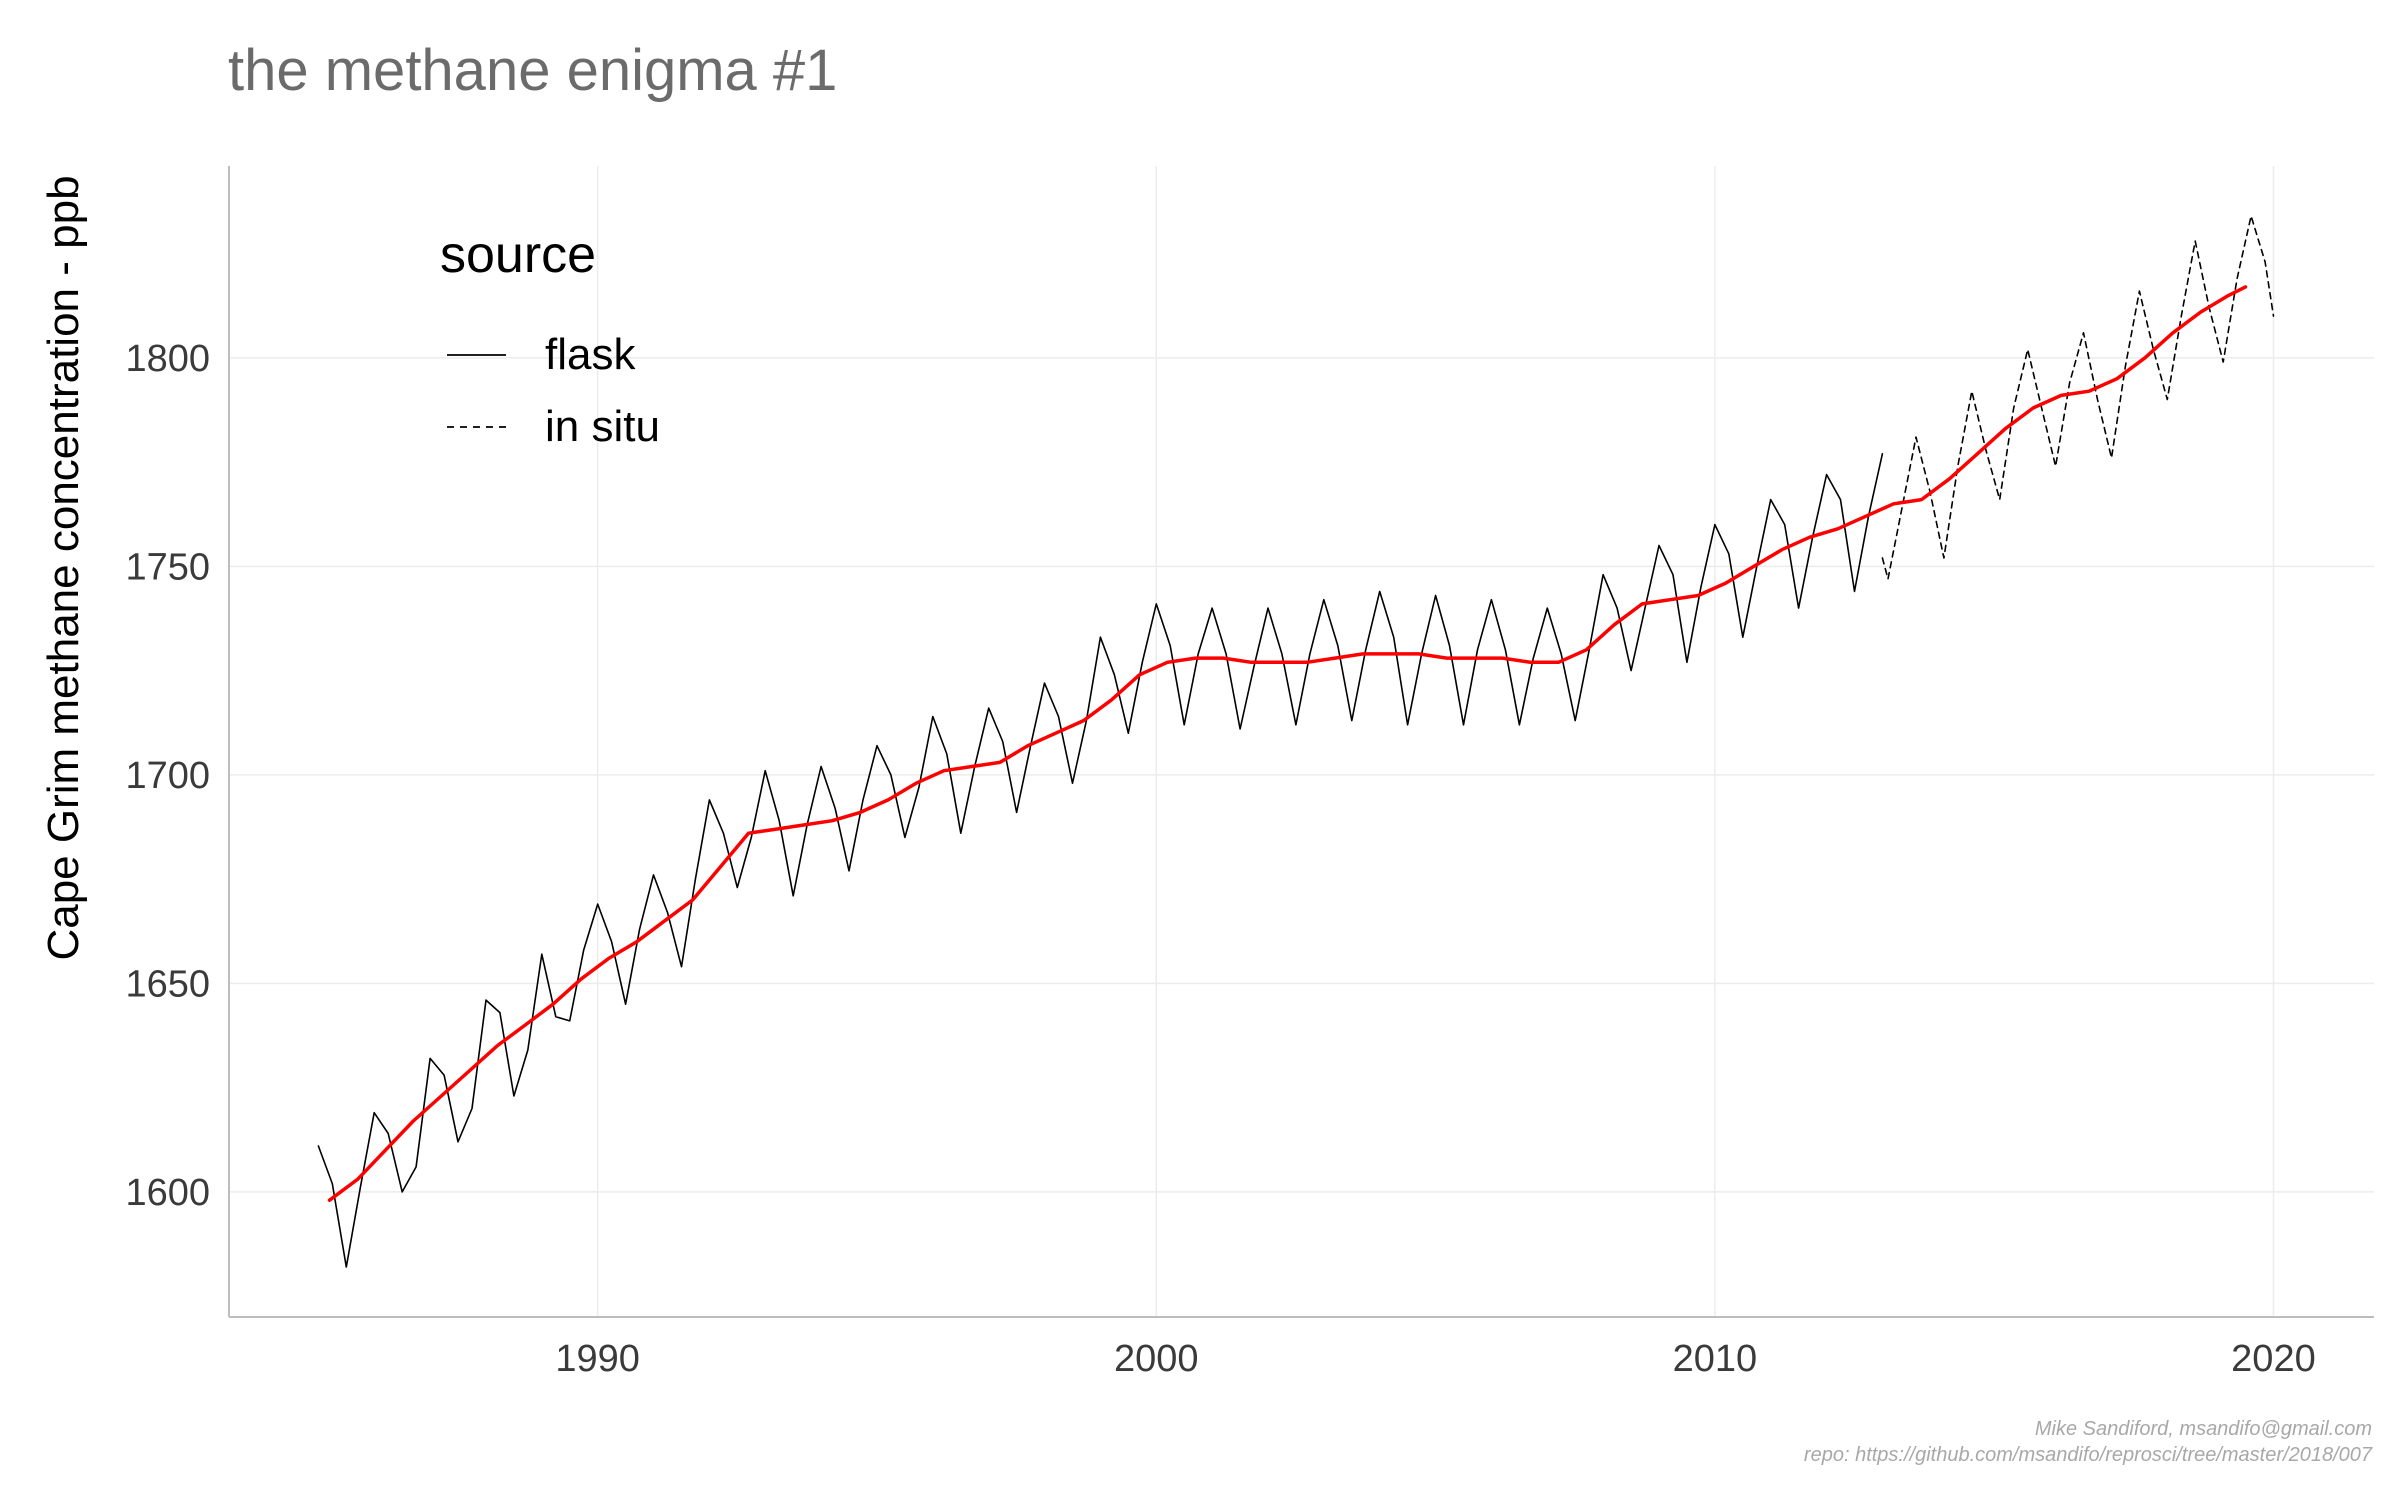  I want to click on chart-title: the methane enigma #1, so click(532, 70).